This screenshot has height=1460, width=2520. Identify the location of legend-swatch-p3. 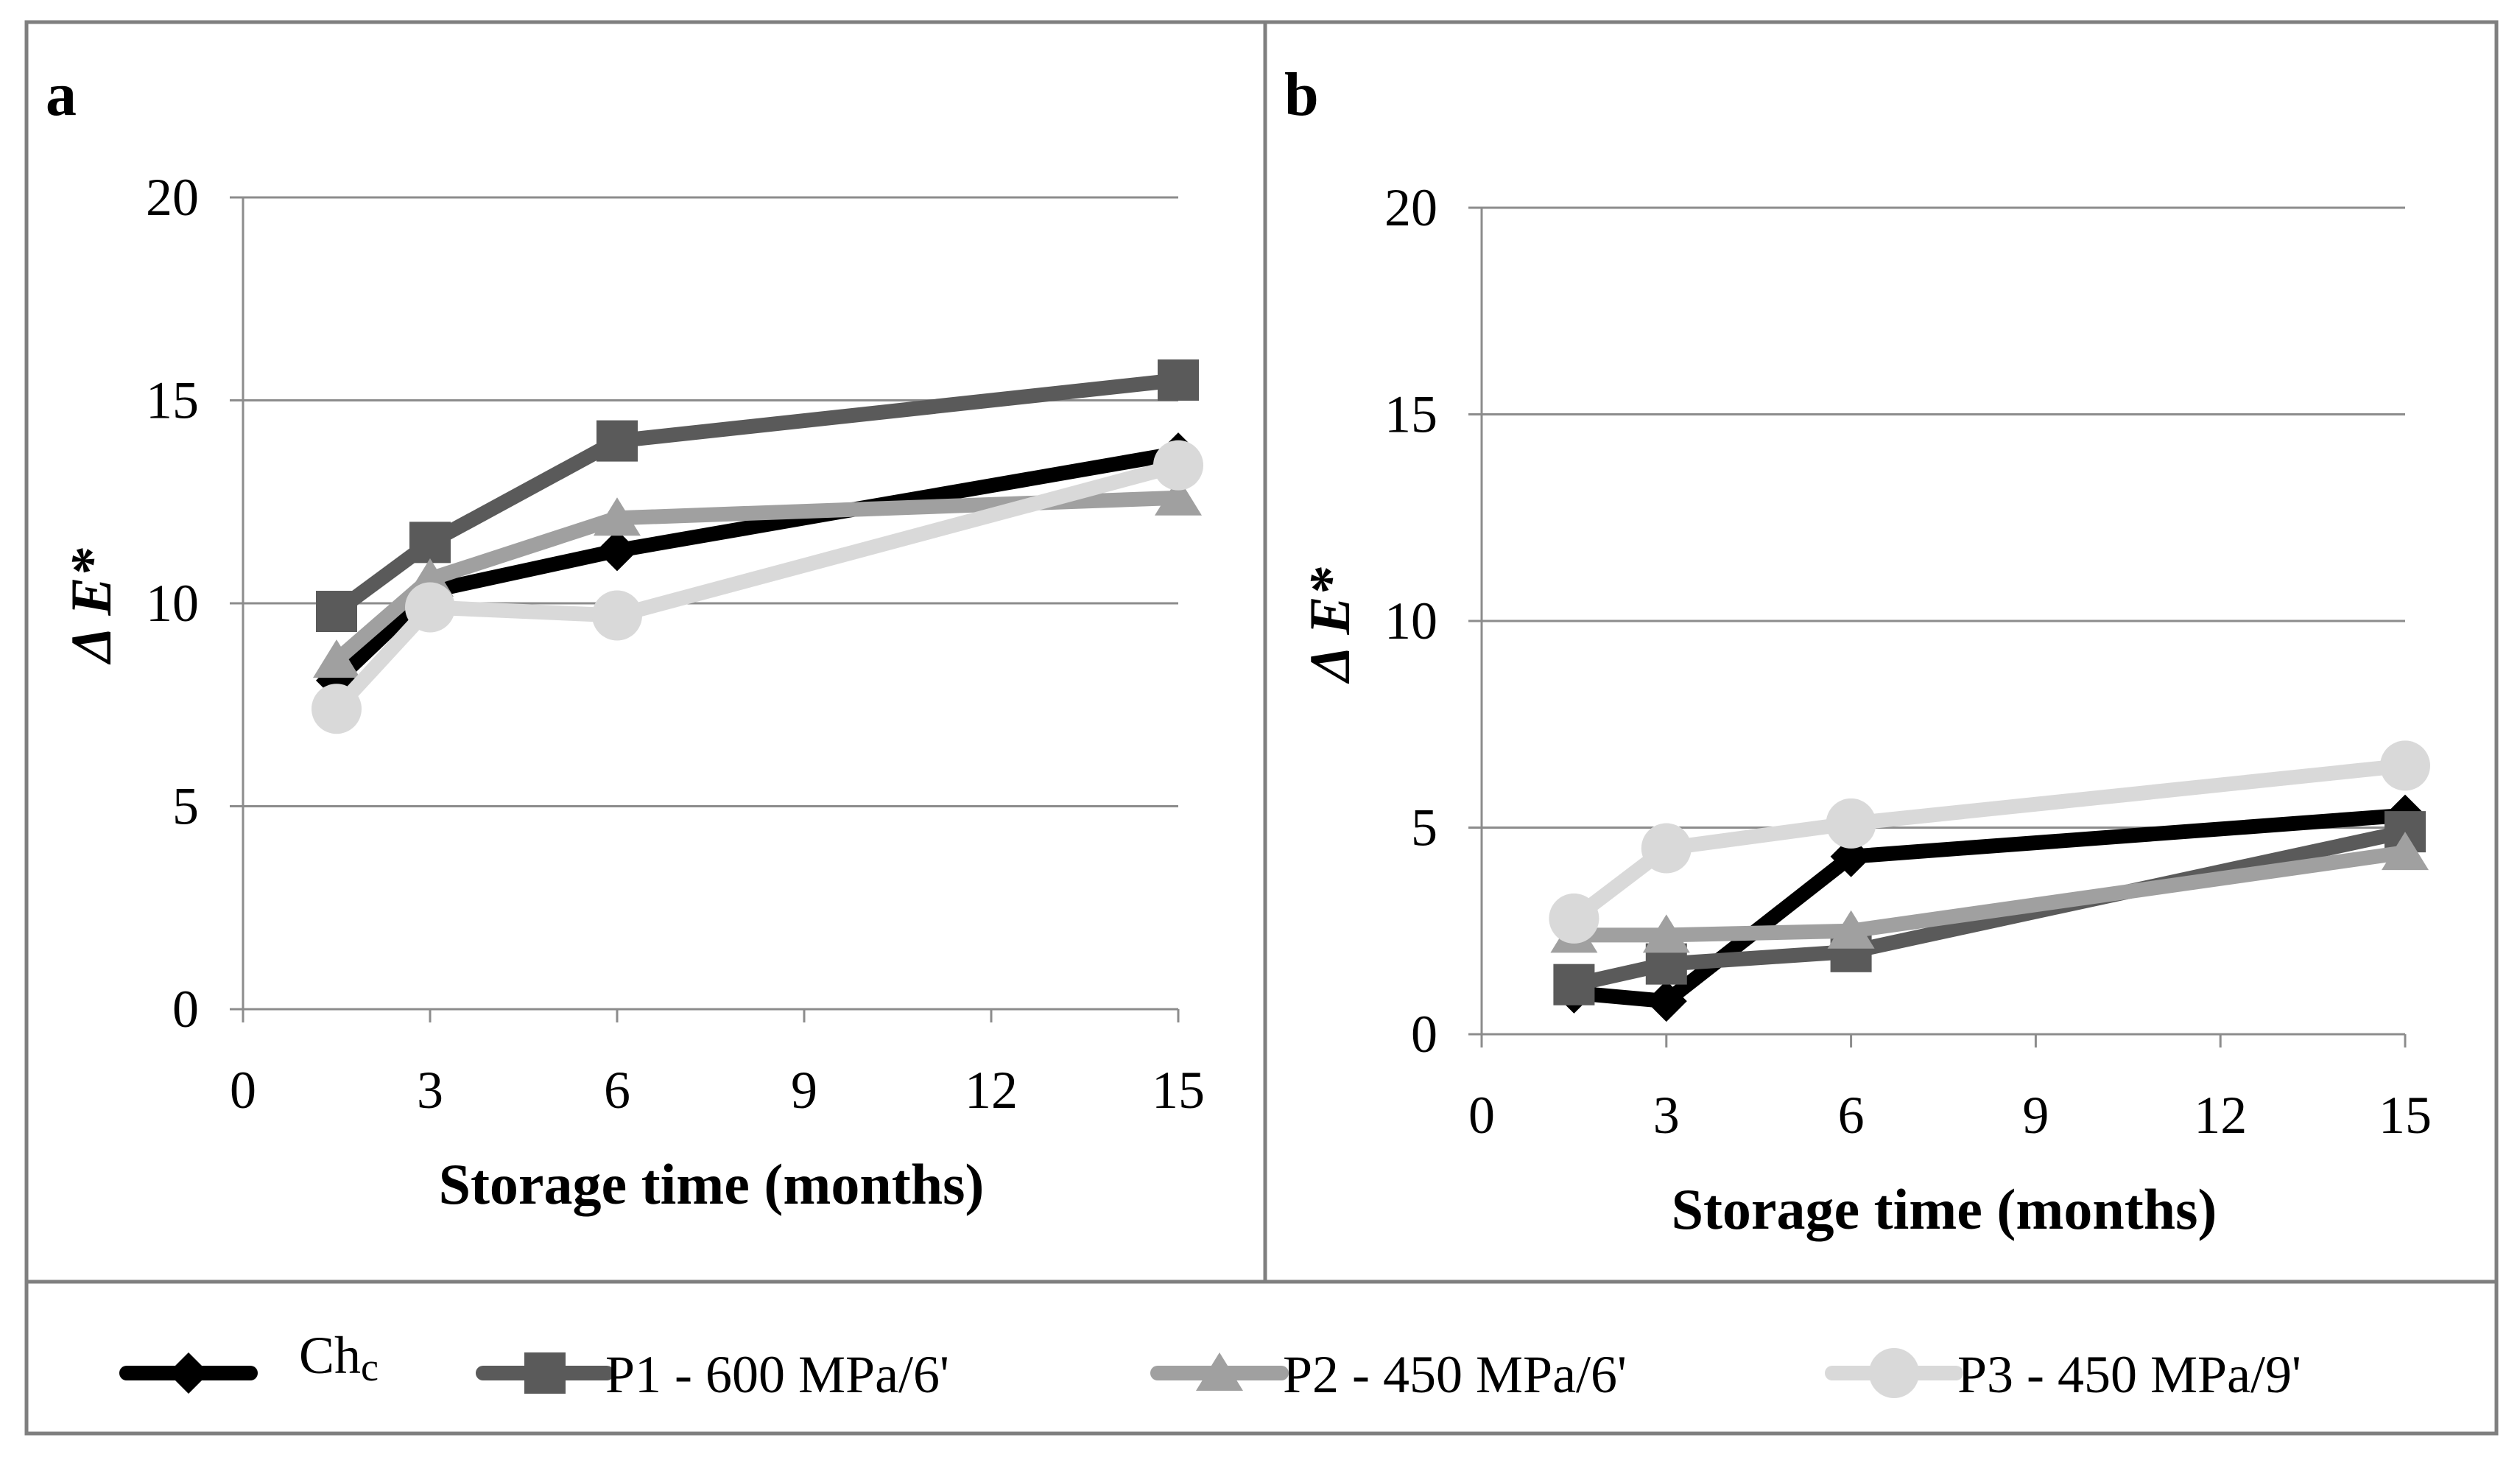
(1894, 1373).